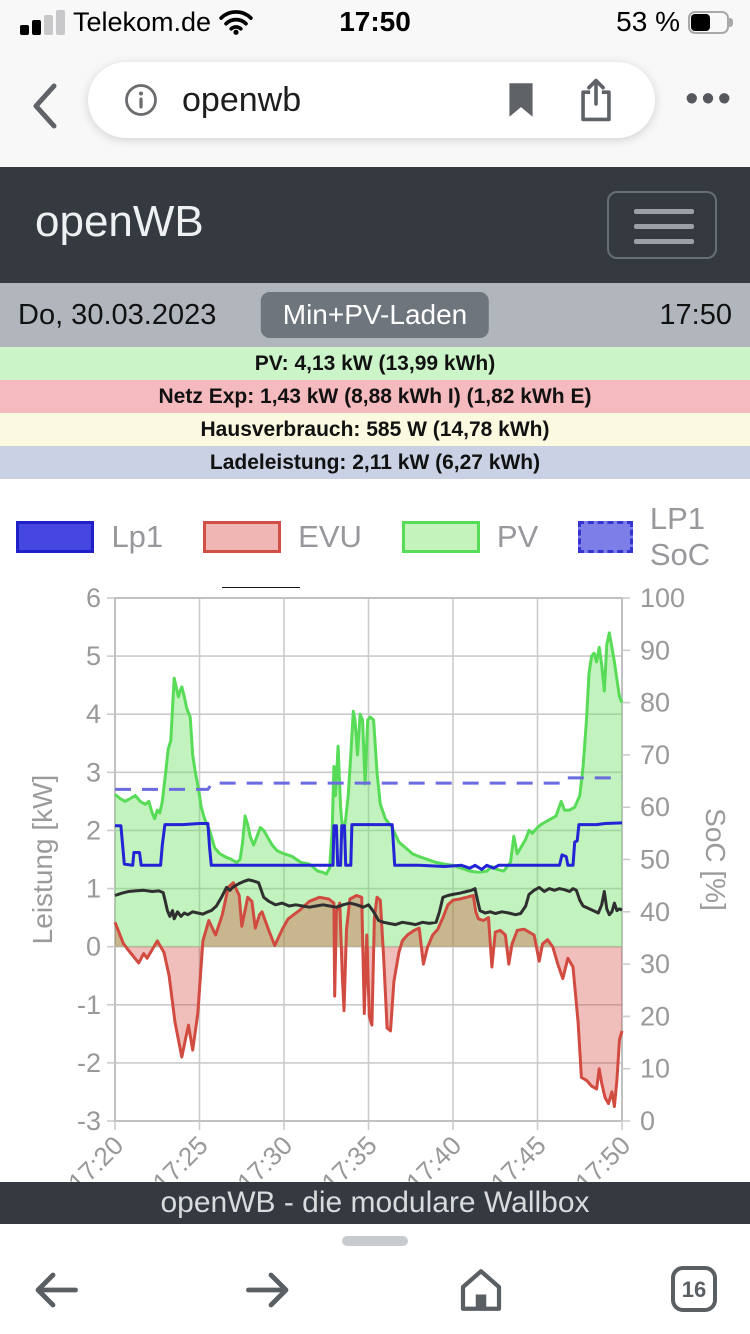  I want to click on svg-text: 6, so click(93, 600).